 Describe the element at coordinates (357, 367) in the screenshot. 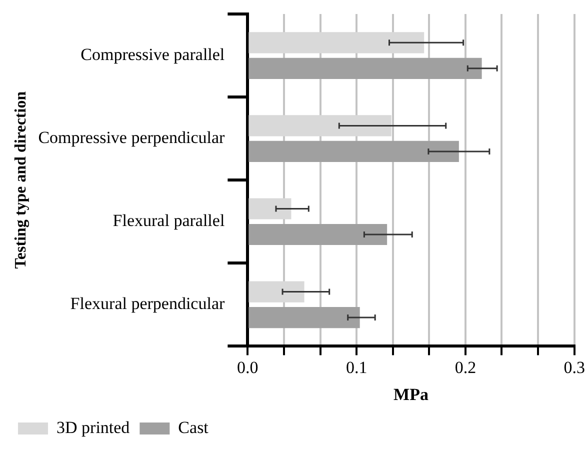

I see `x-tick-label: 0.1` at that location.